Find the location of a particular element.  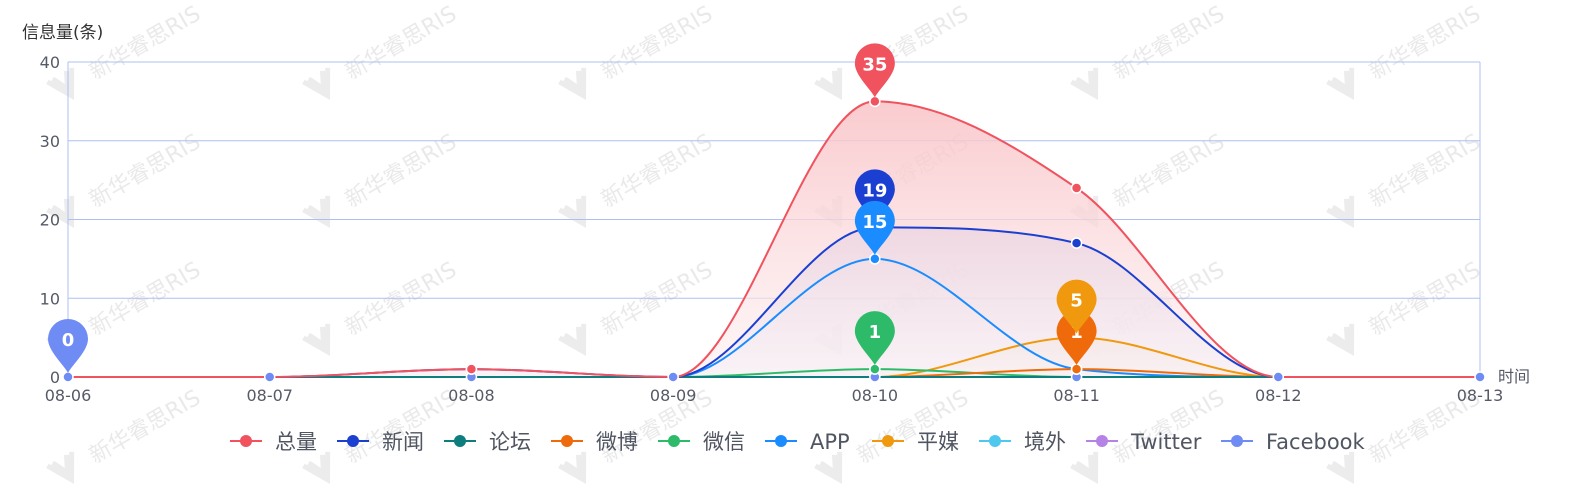

legend-label: 境外 is located at coordinates (1045, 442).